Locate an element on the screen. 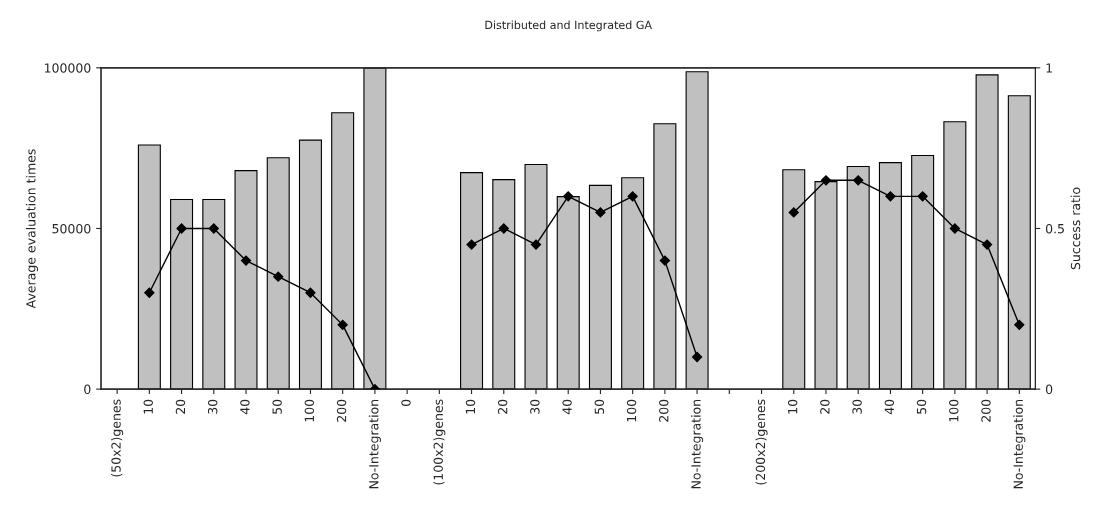  y-tick-label: 100000 is located at coordinates (67, 68).